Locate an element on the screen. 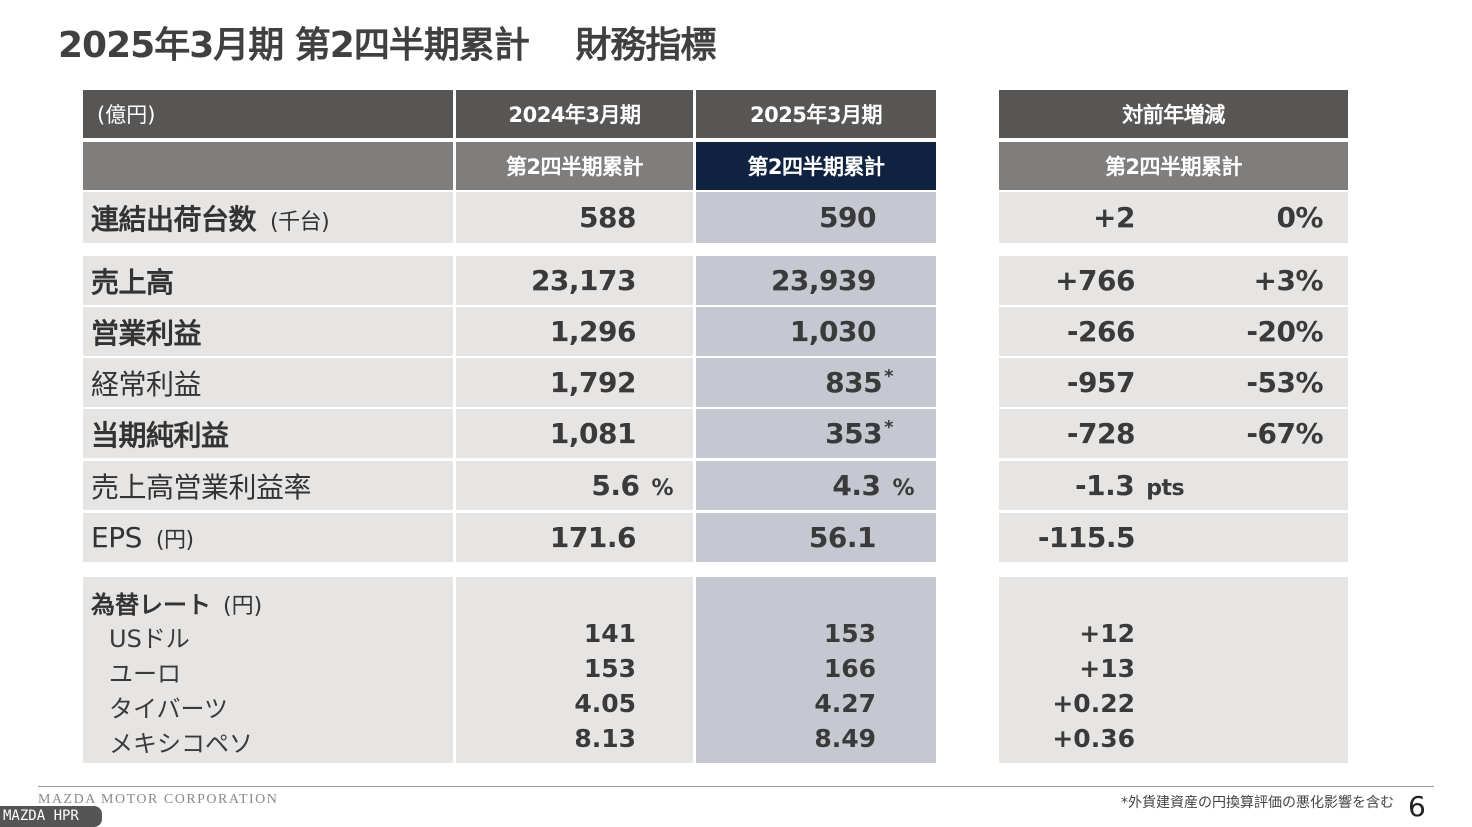  curr-subheader: 第2四半期累計 is located at coordinates (816, 166).